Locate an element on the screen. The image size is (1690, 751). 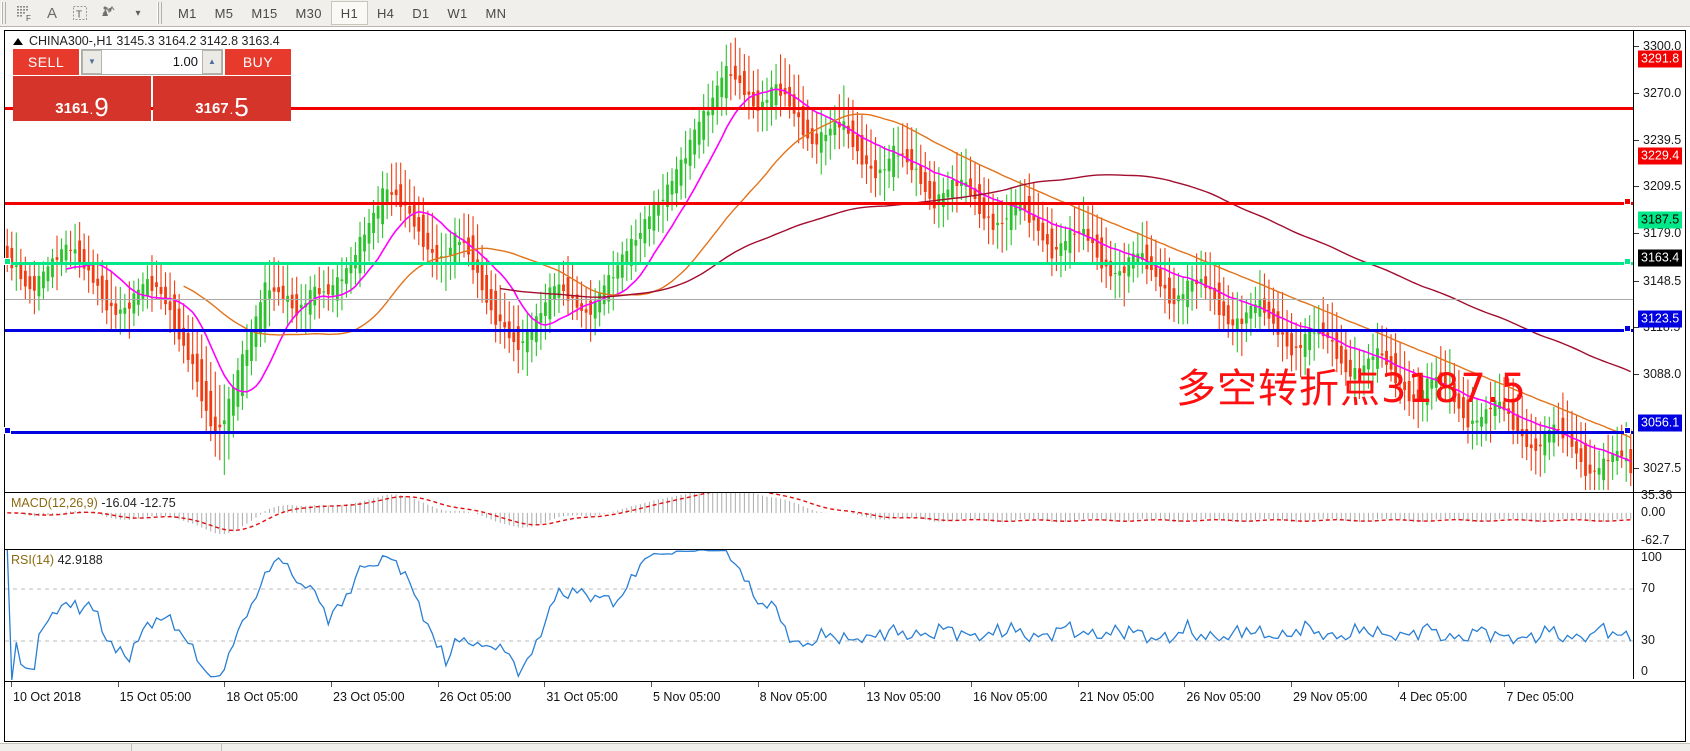
time-axis-label-1: 15 Oct 05:00 is located at coordinates (155, 697).